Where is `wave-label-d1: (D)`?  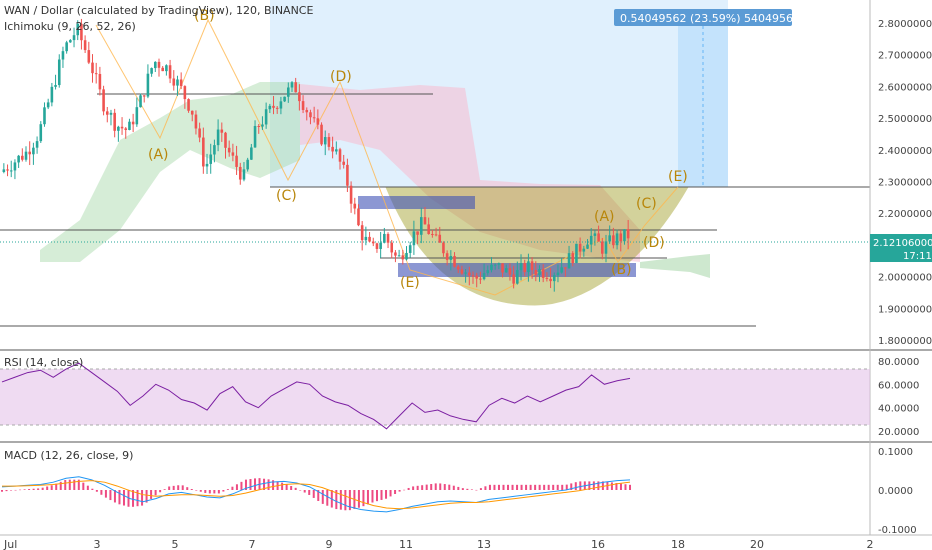
wave-label-d1: (D) is located at coordinates (341, 77).